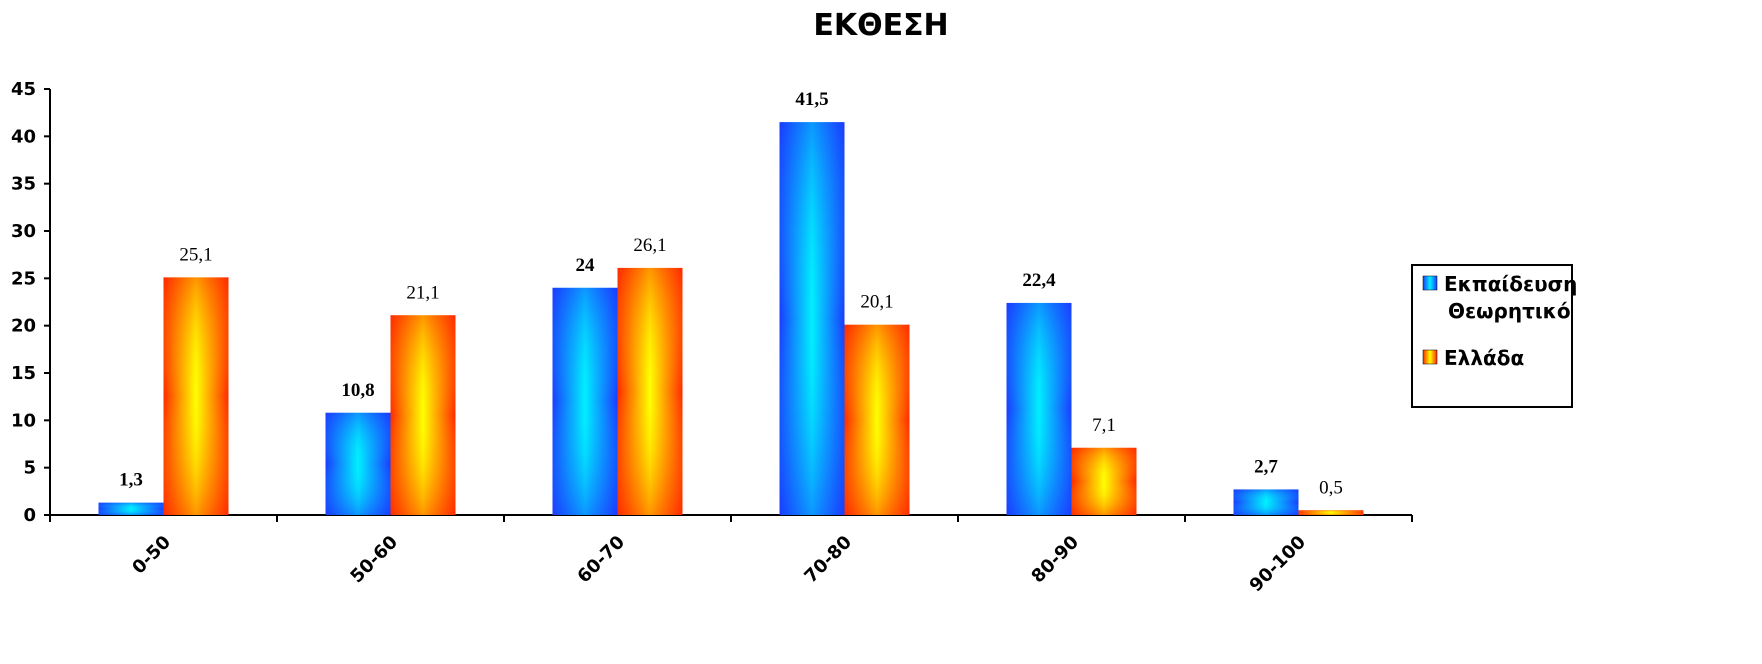 The image size is (1762, 664). I want to click on legend-label: Θεωρητικό, so click(1509, 311).